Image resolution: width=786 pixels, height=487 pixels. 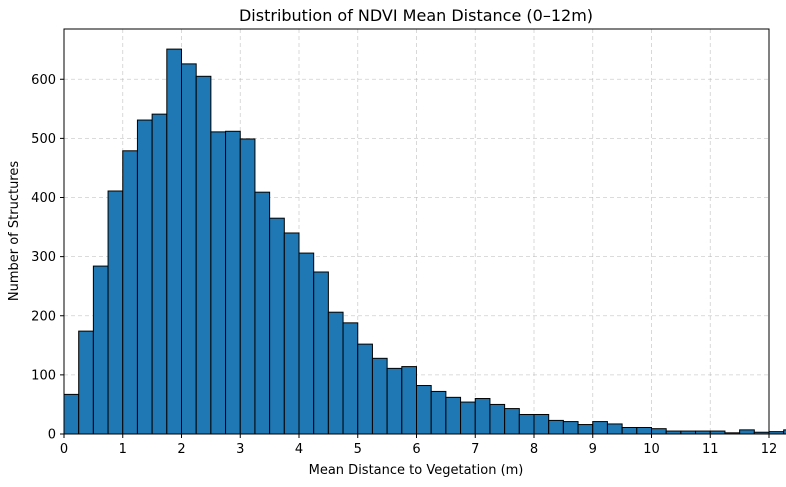 What do you see at coordinates (43, 198) in the screenshot?
I see `y-tick-label: 400` at bounding box center [43, 198].